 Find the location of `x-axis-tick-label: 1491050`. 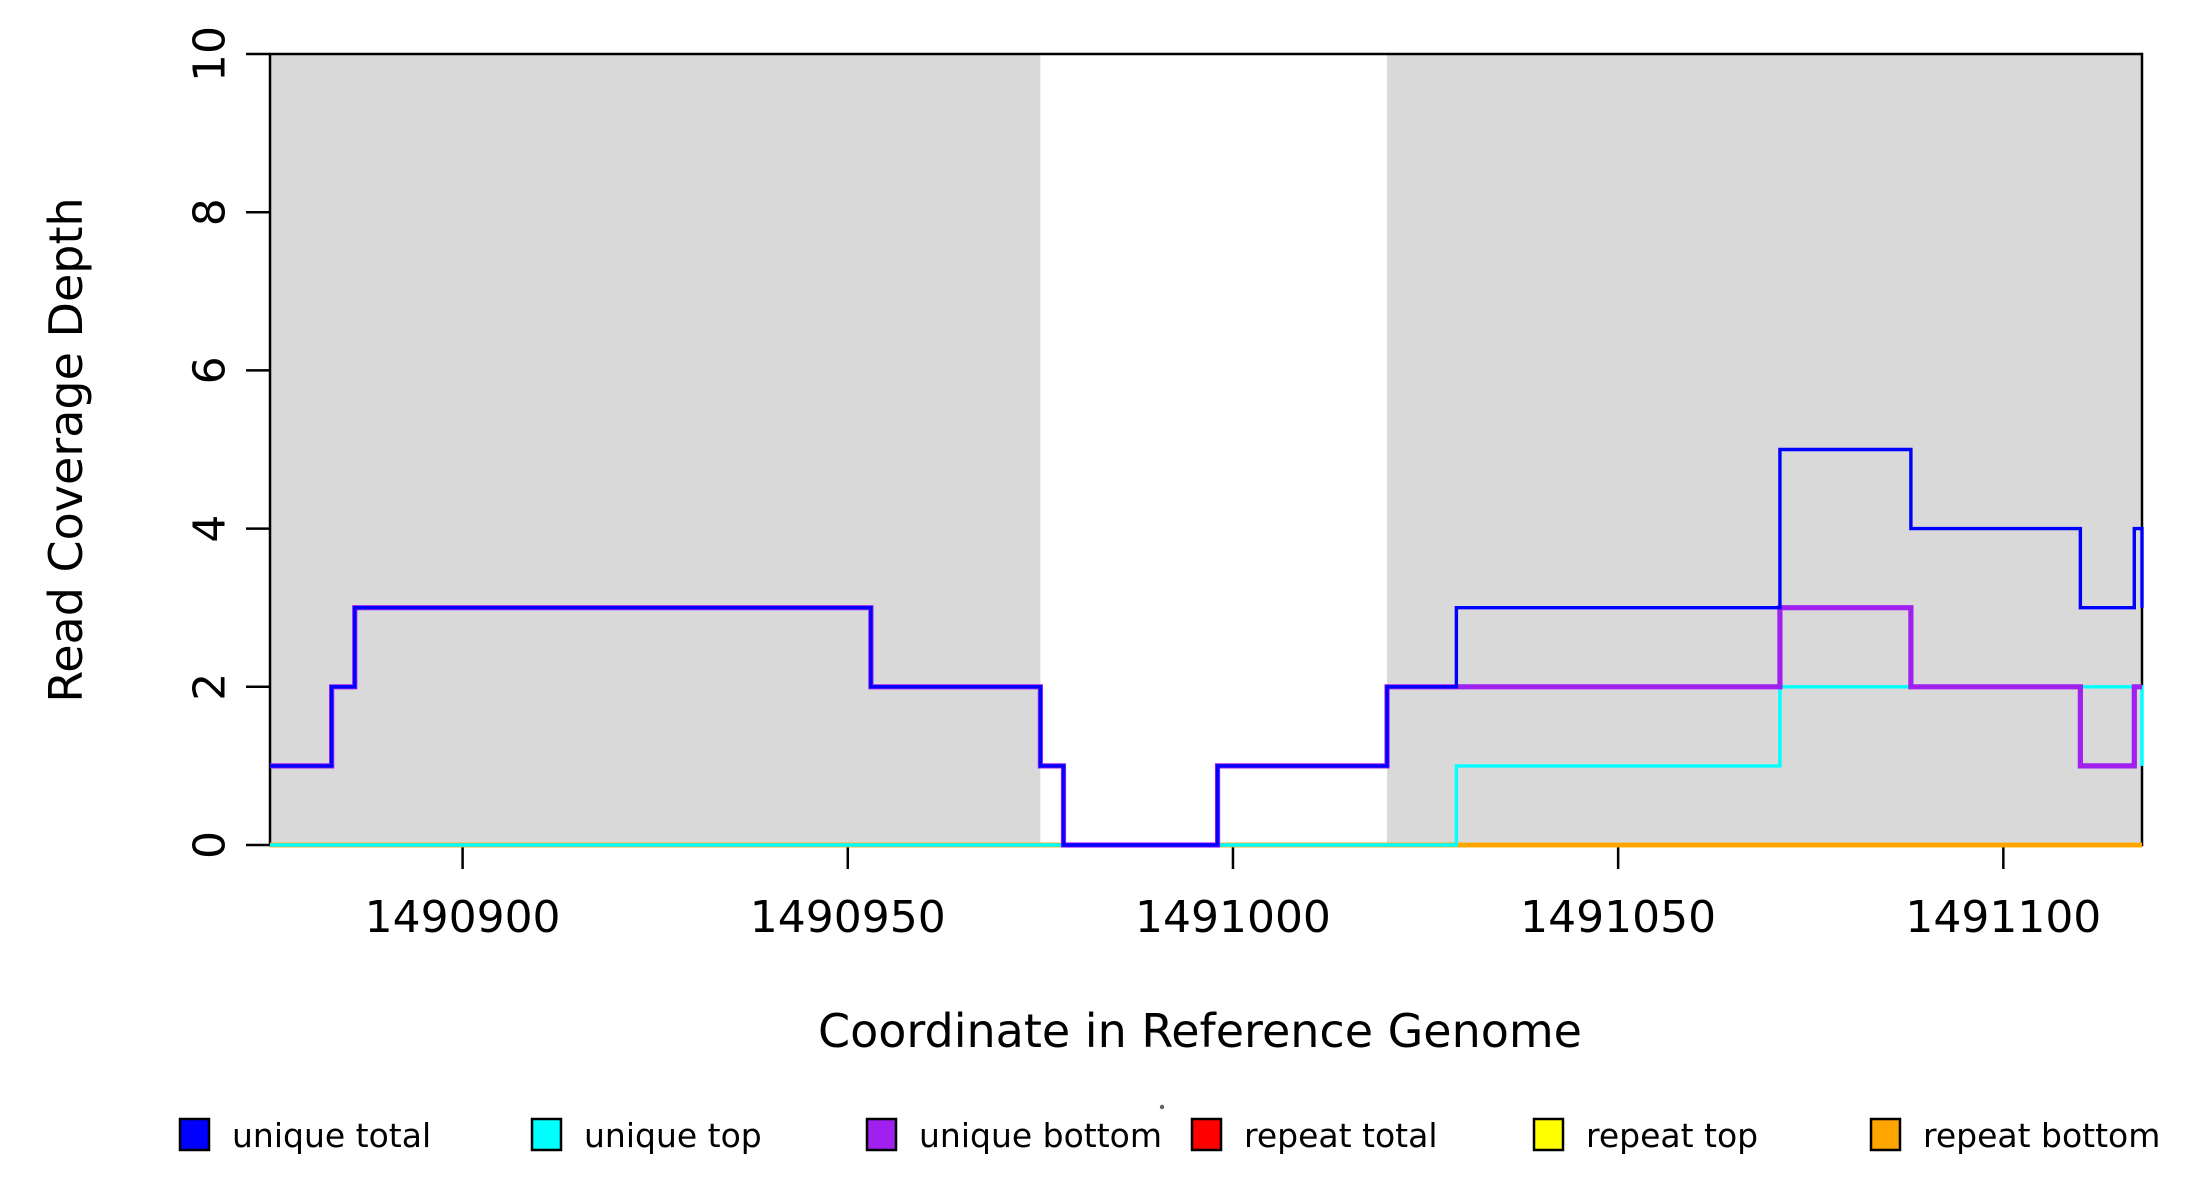

x-axis-tick-label: 1491050 is located at coordinates (1618, 917).